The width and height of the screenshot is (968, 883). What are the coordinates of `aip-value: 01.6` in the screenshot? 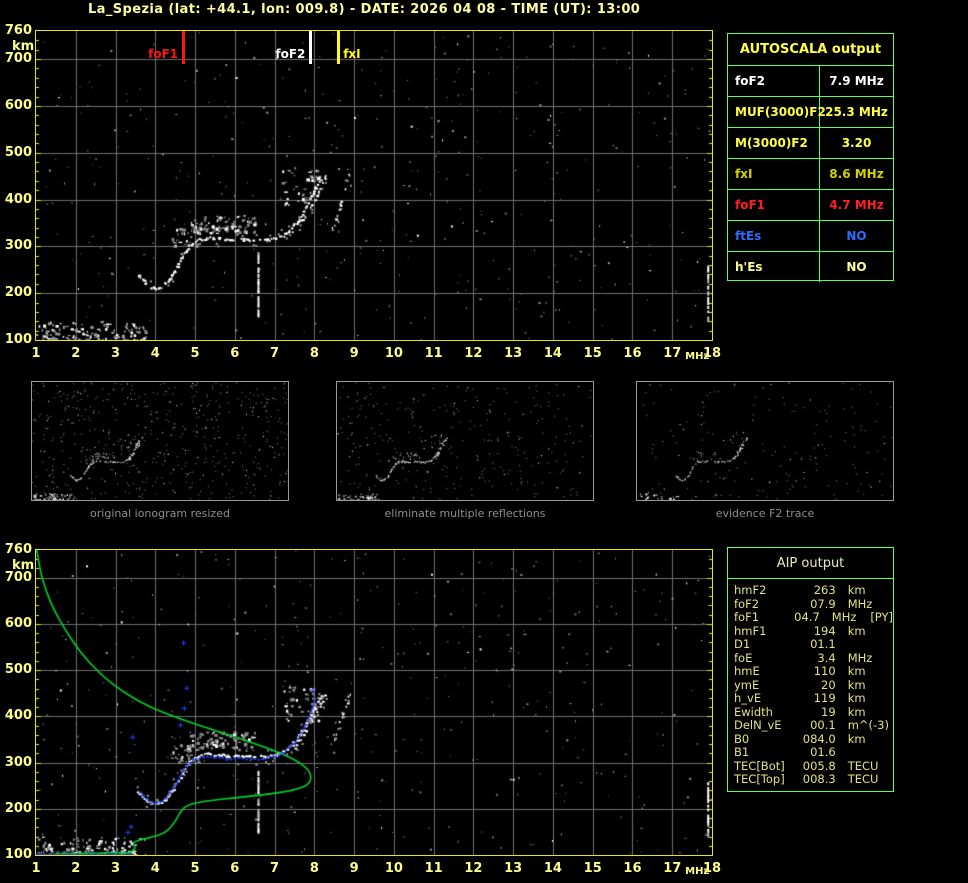 It's located at (823, 752).